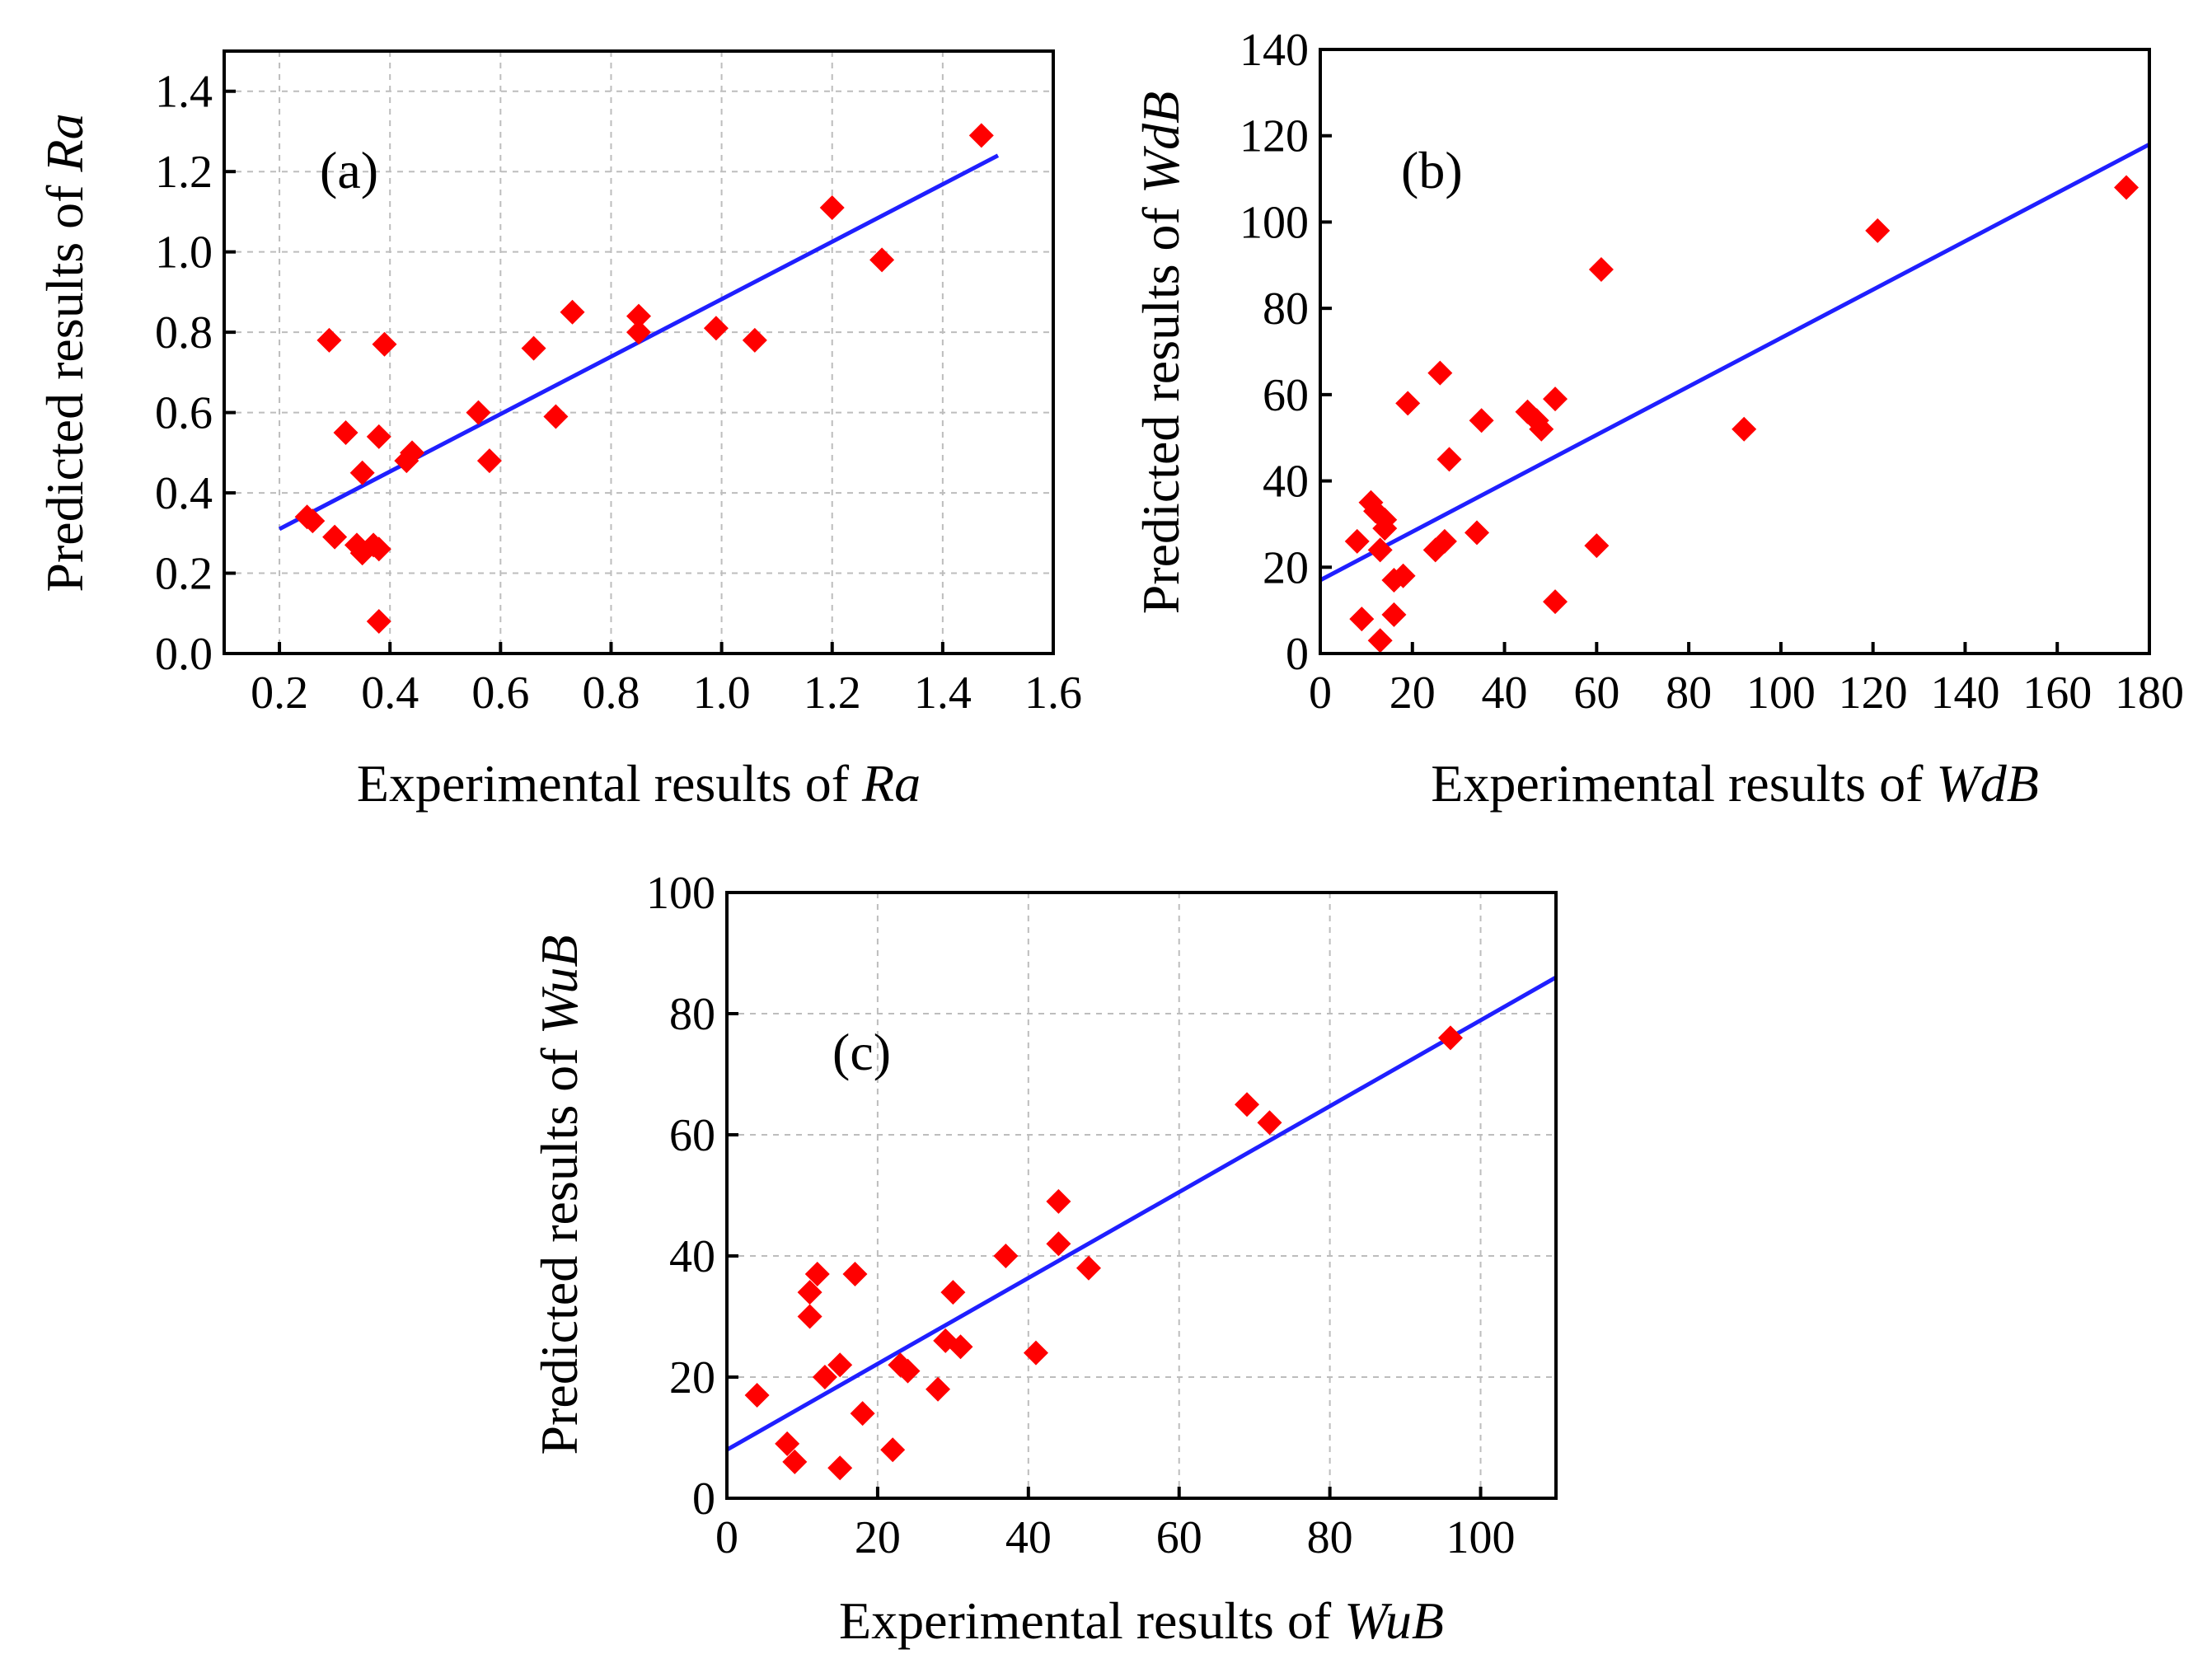 This screenshot has height=1668, width=2212. I want to click on panel-b-x-tick-label: 160, so click(2057, 693).